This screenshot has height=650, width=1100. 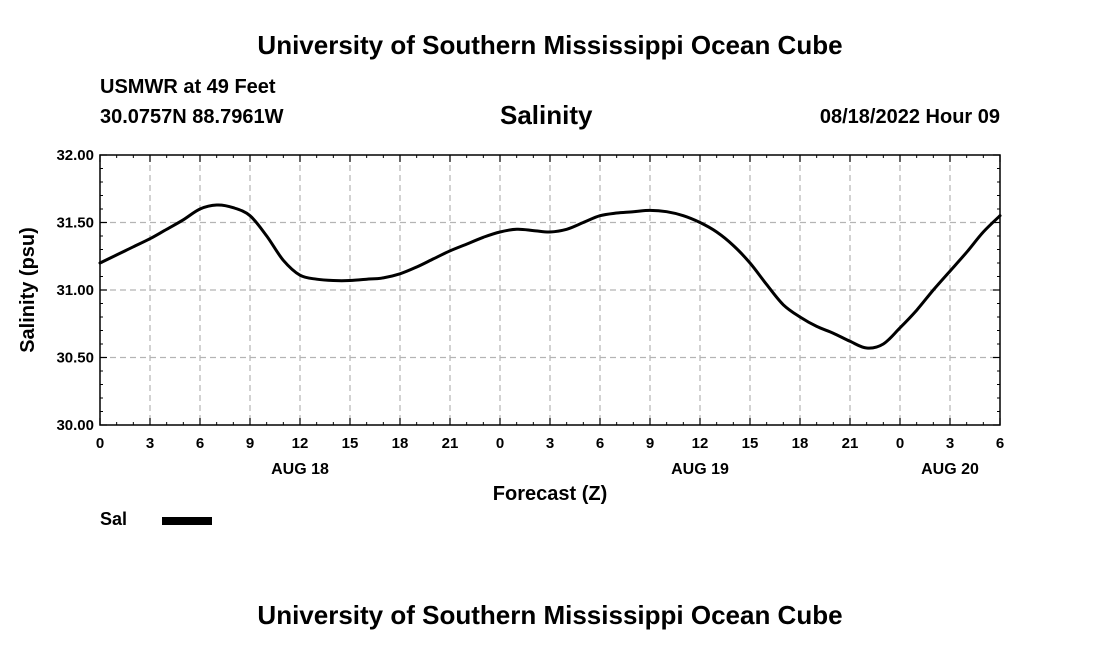 I want to click on y-axis-label: Salinity (psu), so click(x=28, y=290).